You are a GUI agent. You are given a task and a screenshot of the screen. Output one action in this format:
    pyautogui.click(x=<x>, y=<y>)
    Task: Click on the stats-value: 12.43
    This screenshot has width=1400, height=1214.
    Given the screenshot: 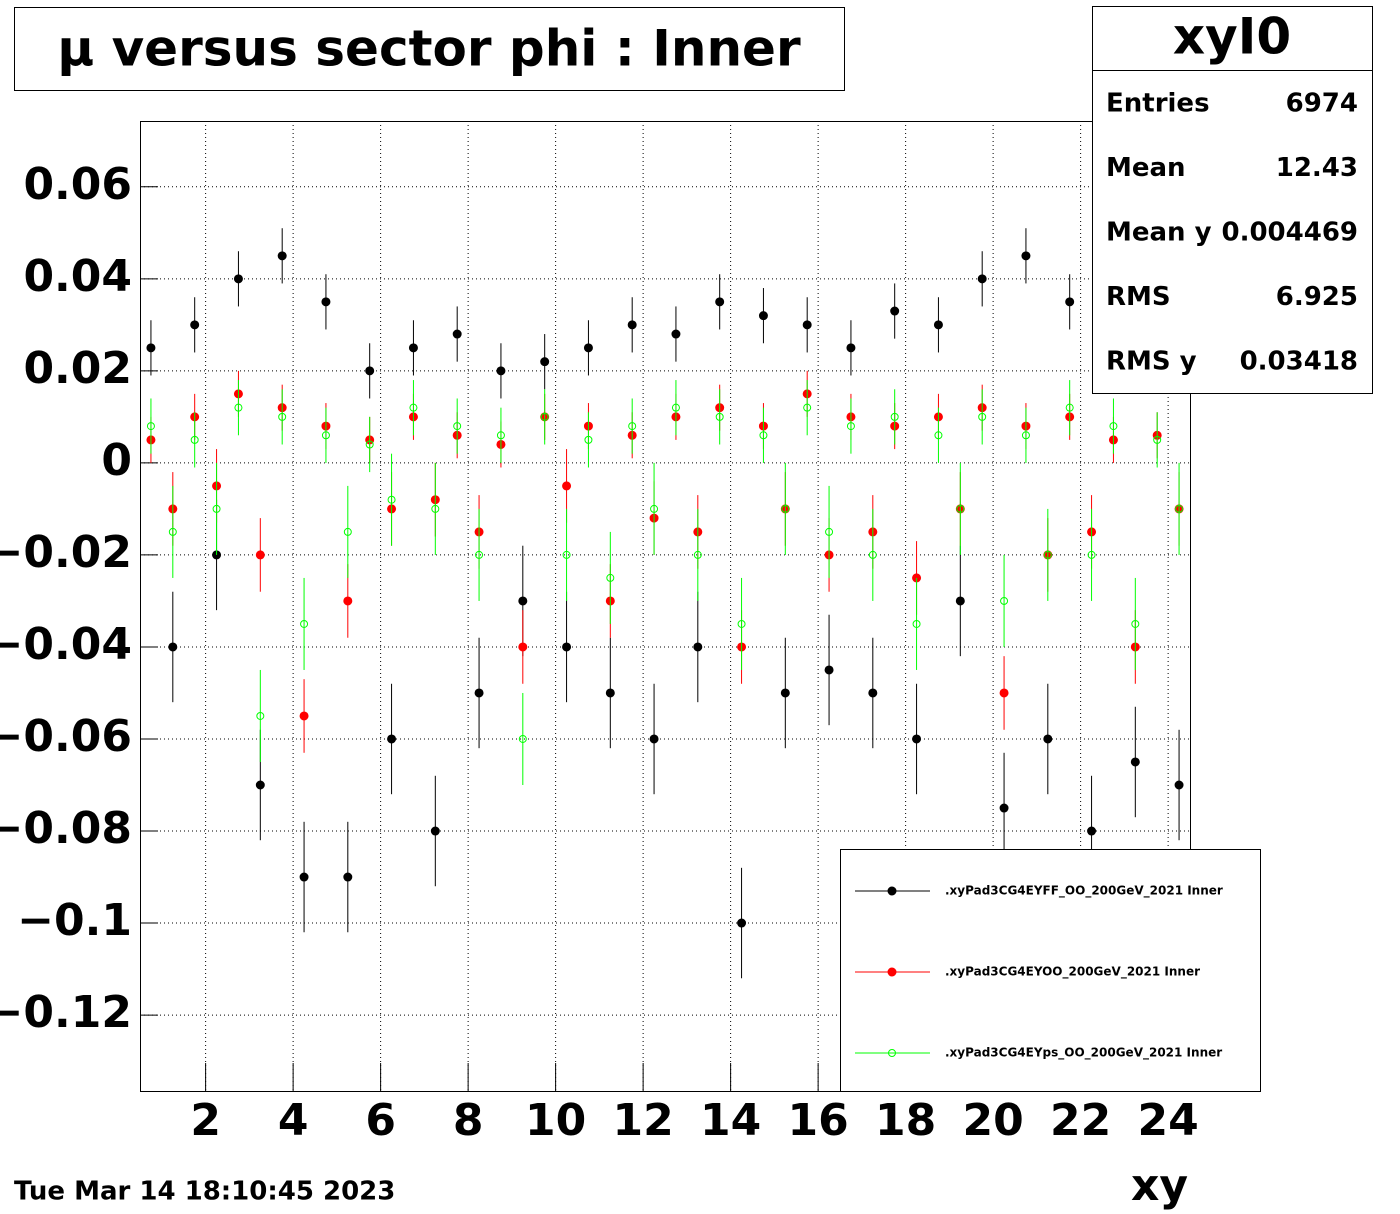 What is the action you would take?
    pyautogui.click(x=1317, y=168)
    